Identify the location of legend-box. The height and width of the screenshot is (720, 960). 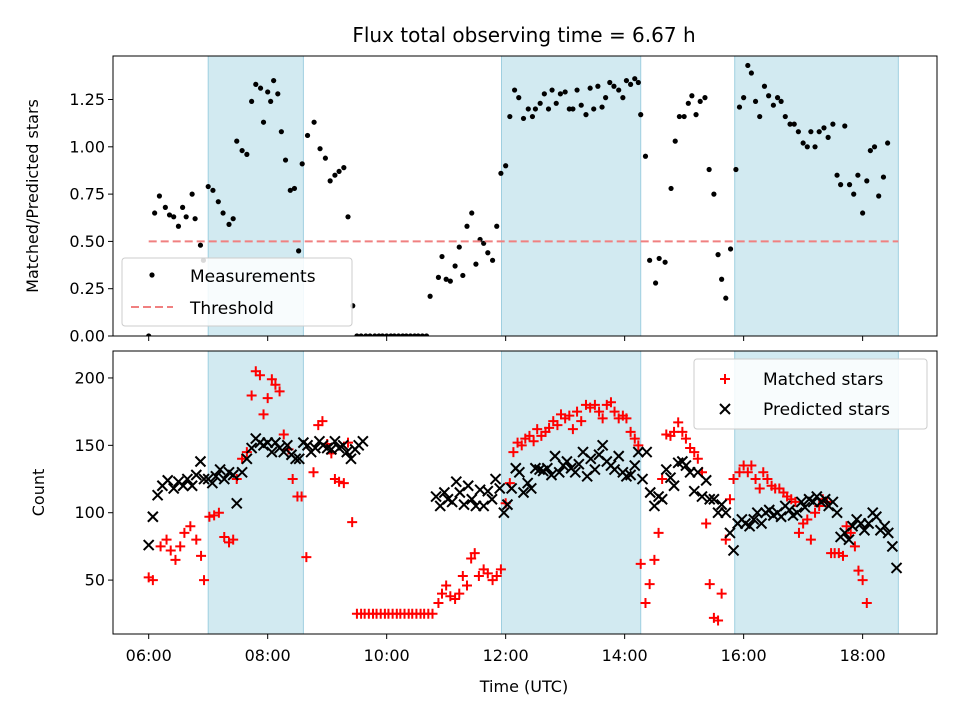
(810, 394).